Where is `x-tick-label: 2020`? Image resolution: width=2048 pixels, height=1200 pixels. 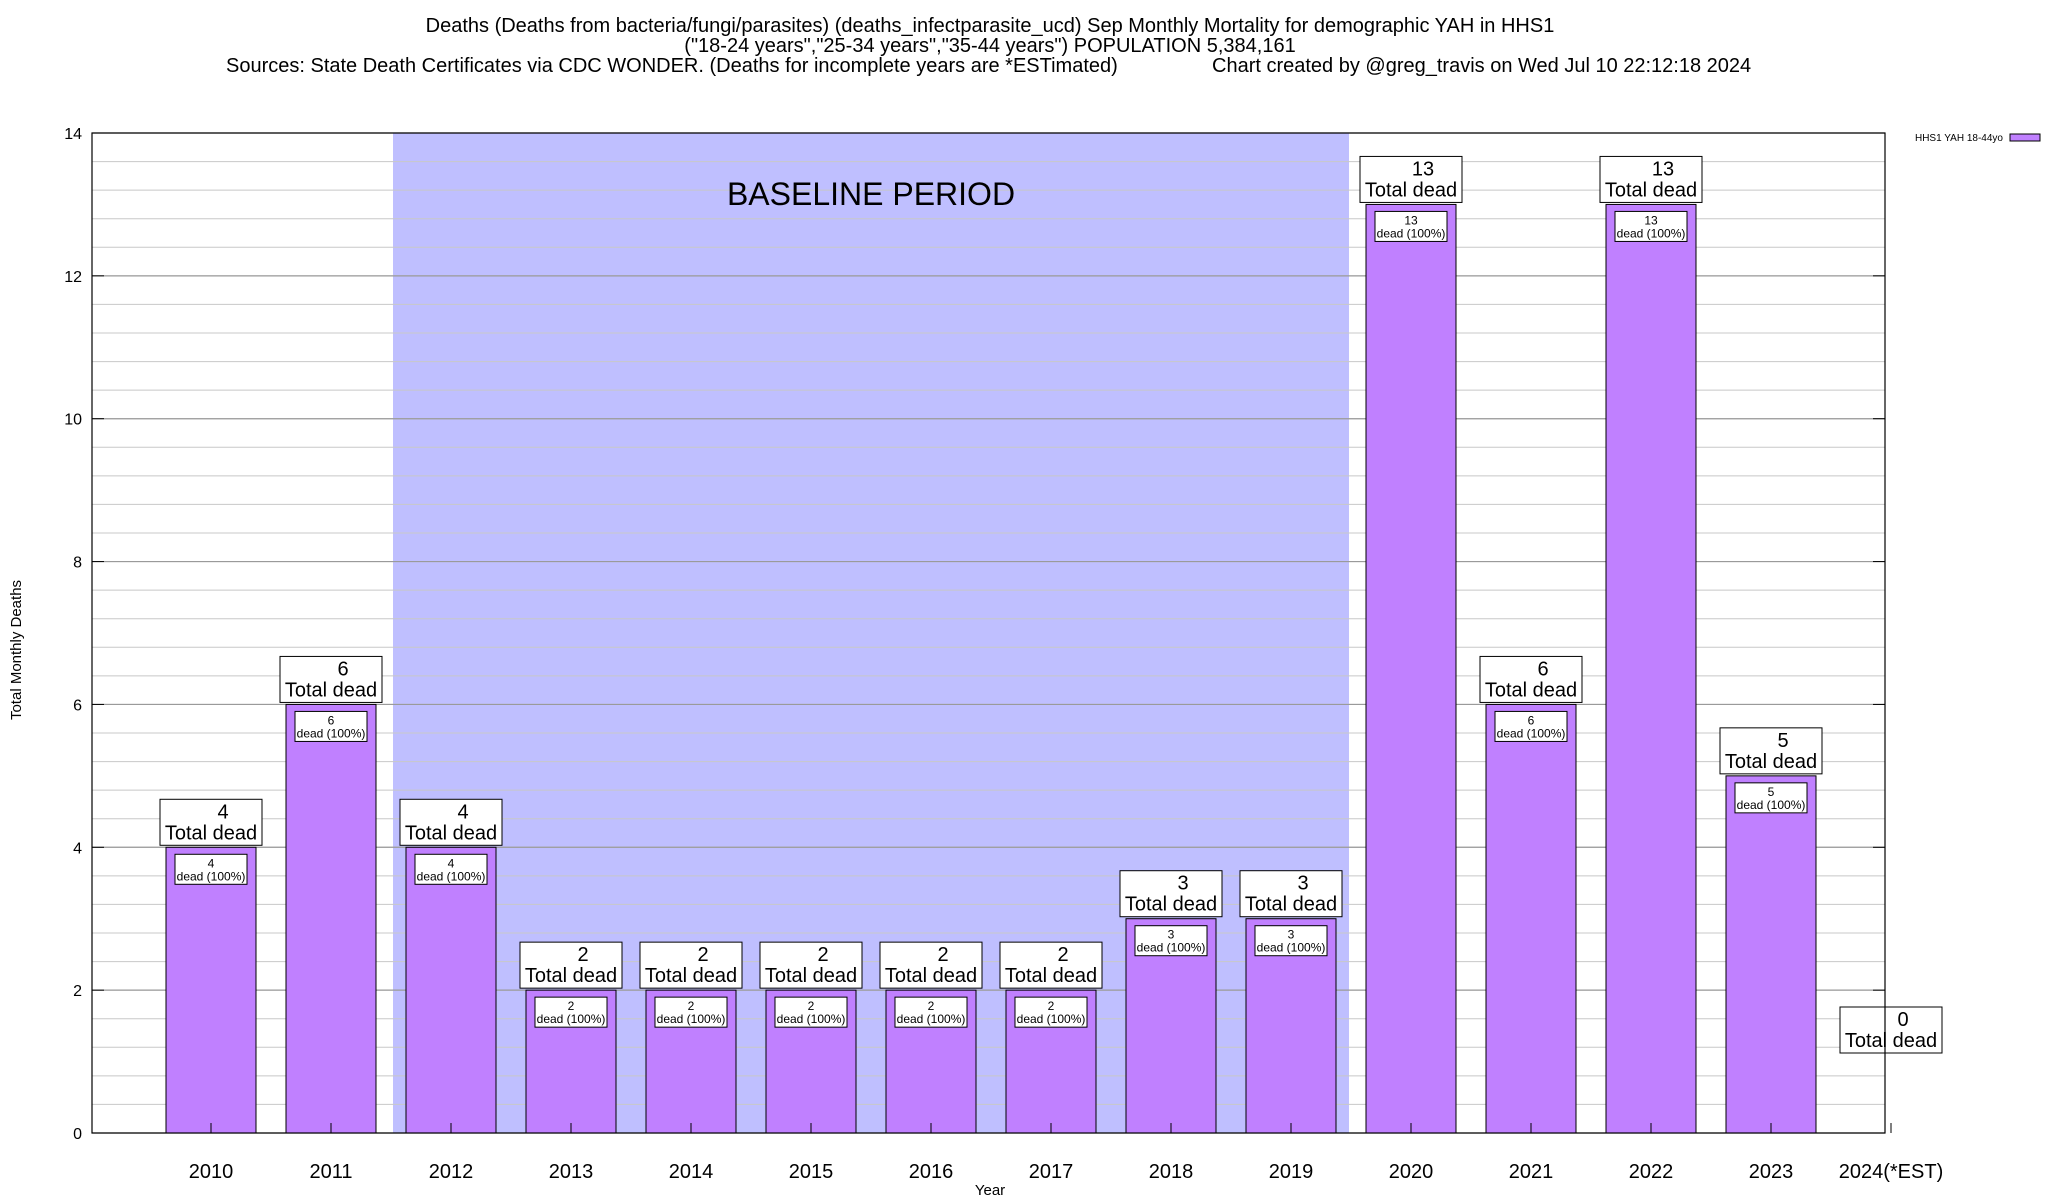
x-tick-label: 2020 is located at coordinates (1411, 1172).